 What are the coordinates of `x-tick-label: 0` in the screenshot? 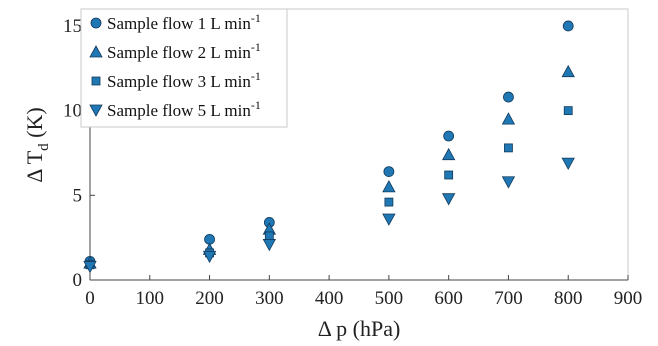 It's located at (90, 298).